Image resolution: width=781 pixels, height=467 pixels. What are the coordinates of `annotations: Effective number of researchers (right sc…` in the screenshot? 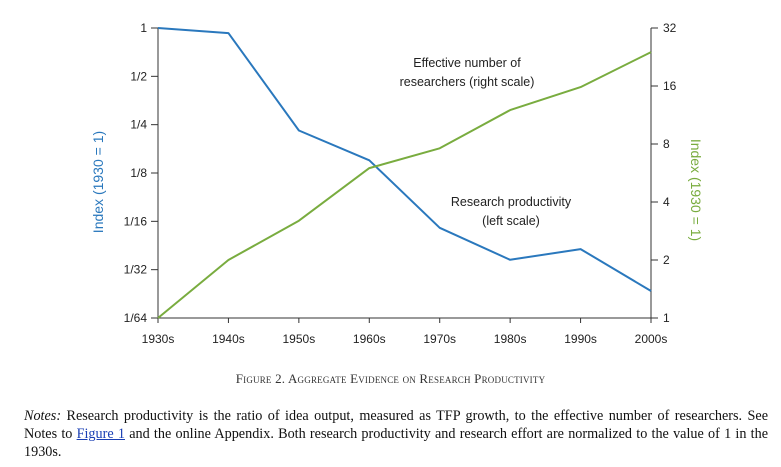 It's located at (486, 142).